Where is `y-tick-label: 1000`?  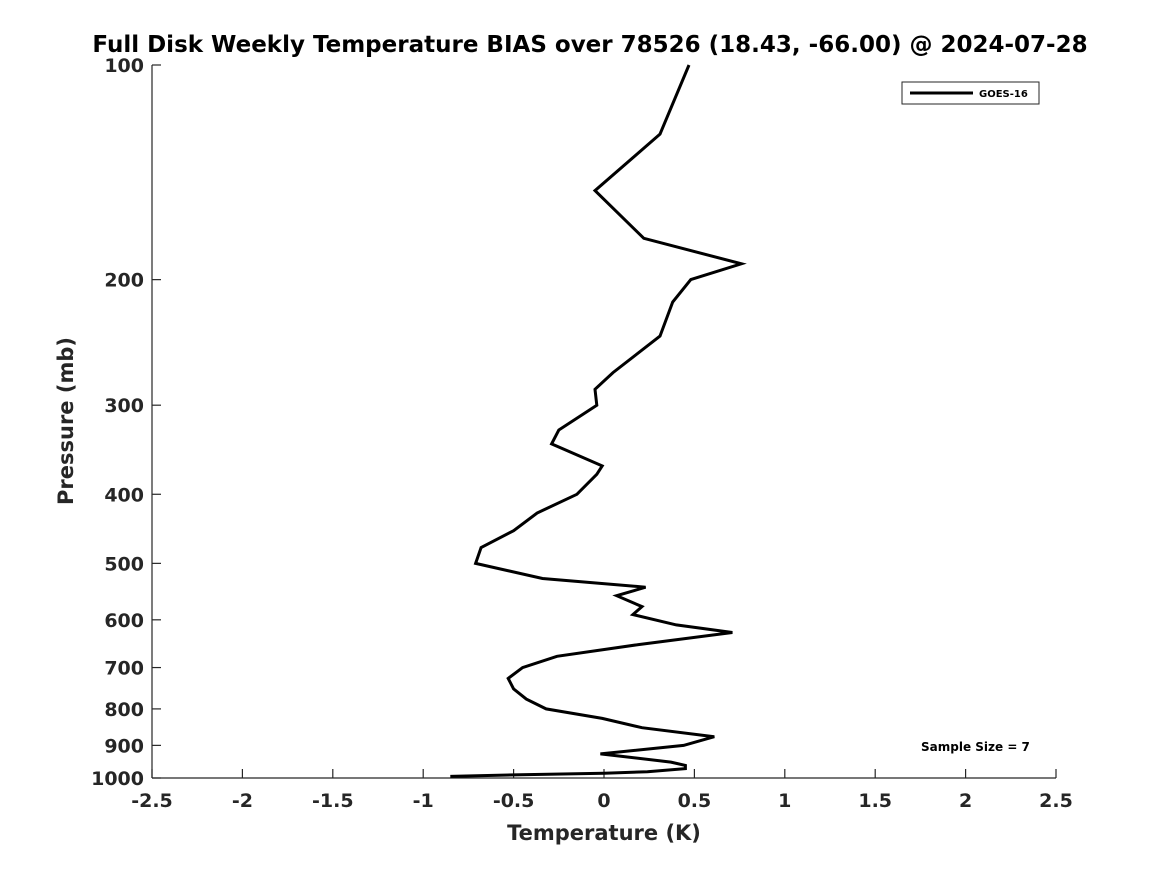 y-tick-label: 1000 is located at coordinates (117, 779).